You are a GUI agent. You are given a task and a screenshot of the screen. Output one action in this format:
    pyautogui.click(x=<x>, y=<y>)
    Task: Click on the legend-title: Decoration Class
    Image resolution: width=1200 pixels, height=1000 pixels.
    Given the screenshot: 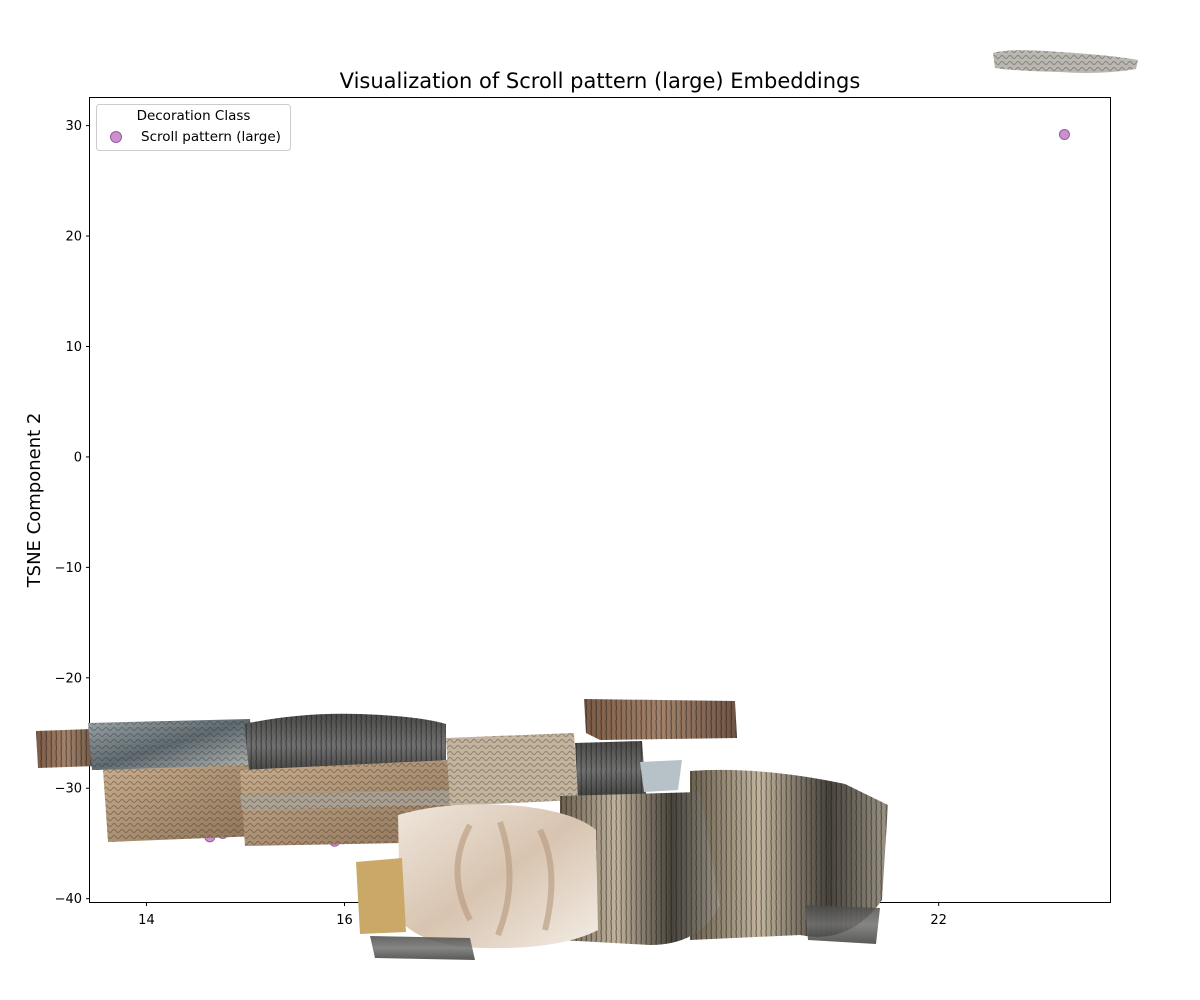 What is the action you would take?
    pyautogui.click(x=194, y=116)
    